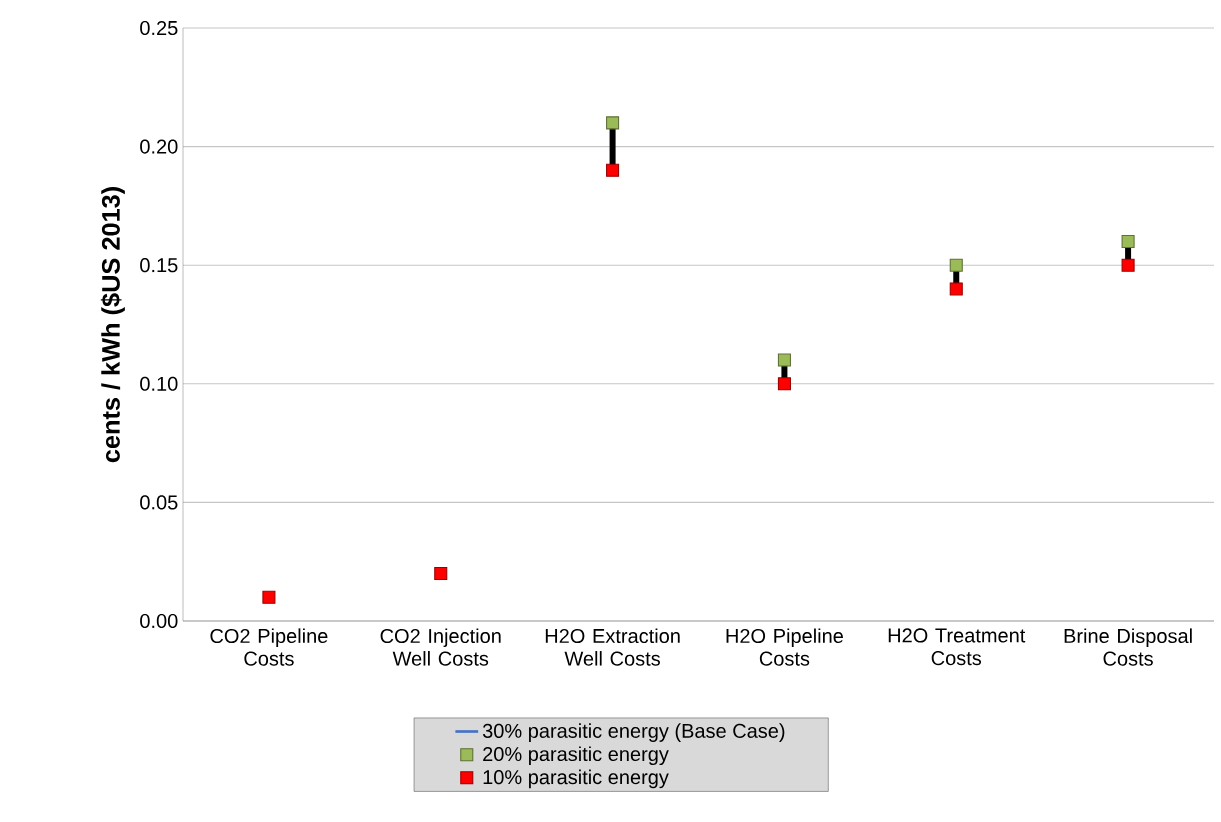 This screenshot has width=1221, height=822. Describe the element at coordinates (159, 265) in the screenshot. I see `y-tick-label: 0.15` at that location.